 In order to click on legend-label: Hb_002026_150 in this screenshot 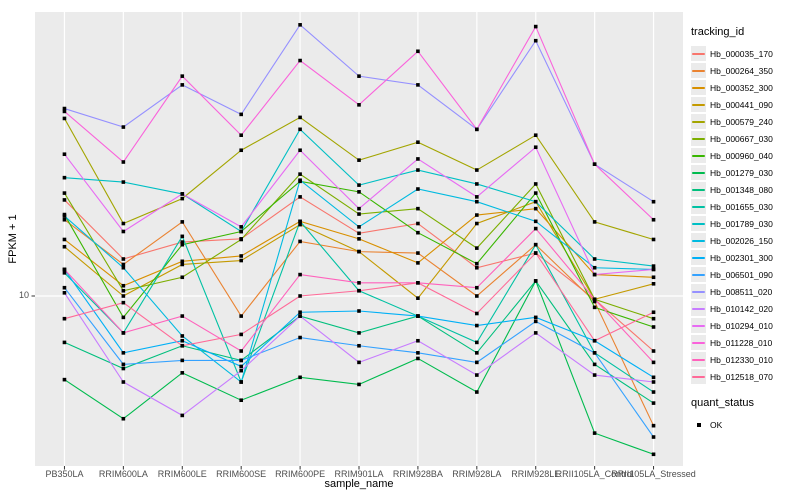, I will do `click(741, 240)`.